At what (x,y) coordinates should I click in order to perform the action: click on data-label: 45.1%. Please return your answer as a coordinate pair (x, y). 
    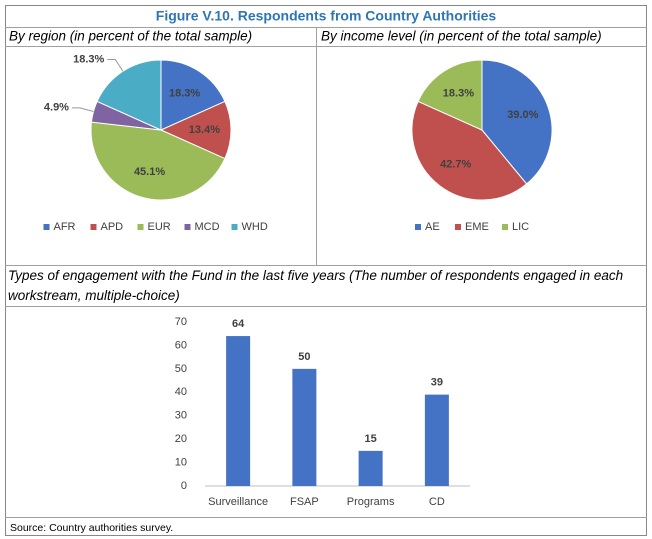
    Looking at the image, I should click on (149, 172).